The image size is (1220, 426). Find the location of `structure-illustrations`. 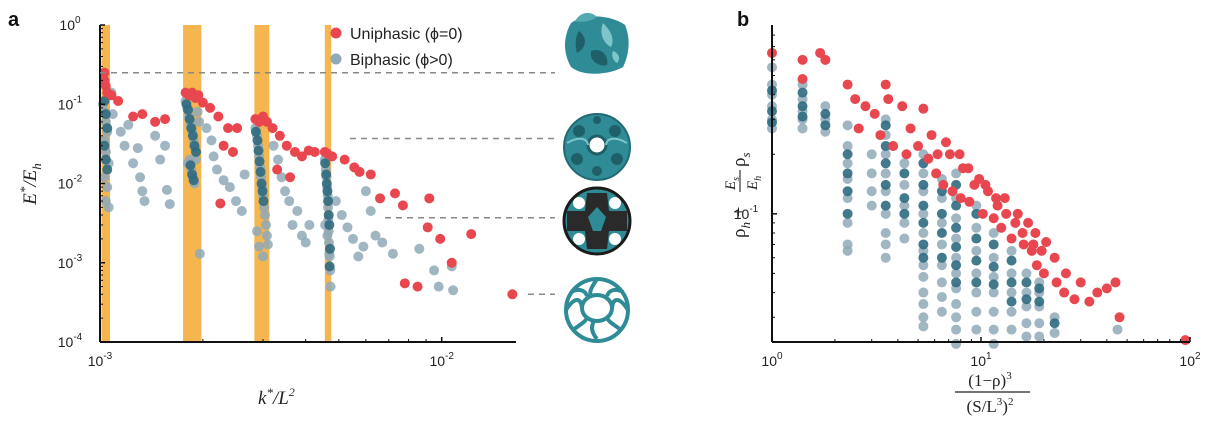

structure-illustrations is located at coordinates (597, 177).